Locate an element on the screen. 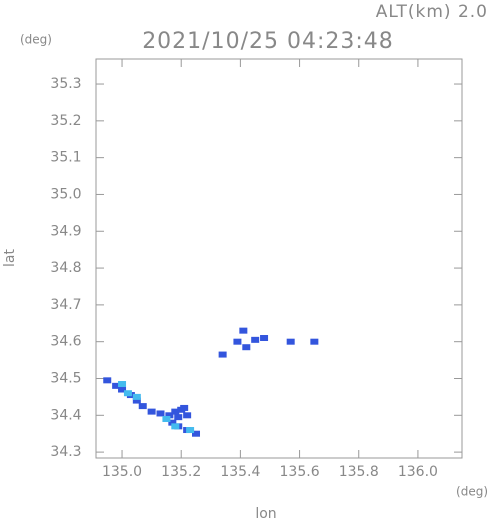 The image size is (491, 521). y-axis-label: lat is located at coordinates (10, 258).